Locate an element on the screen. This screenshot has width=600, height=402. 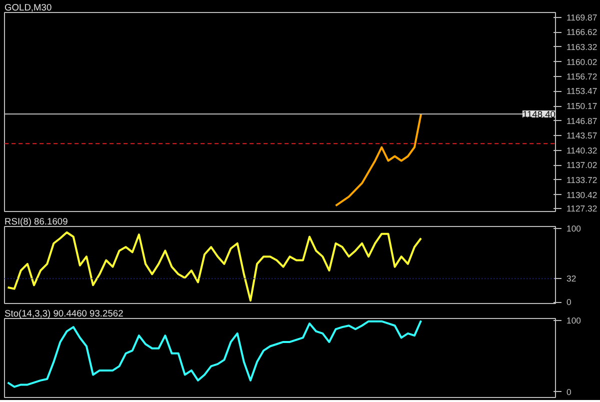
chart-title: RSI(8) 86.1609 is located at coordinates (36, 221).